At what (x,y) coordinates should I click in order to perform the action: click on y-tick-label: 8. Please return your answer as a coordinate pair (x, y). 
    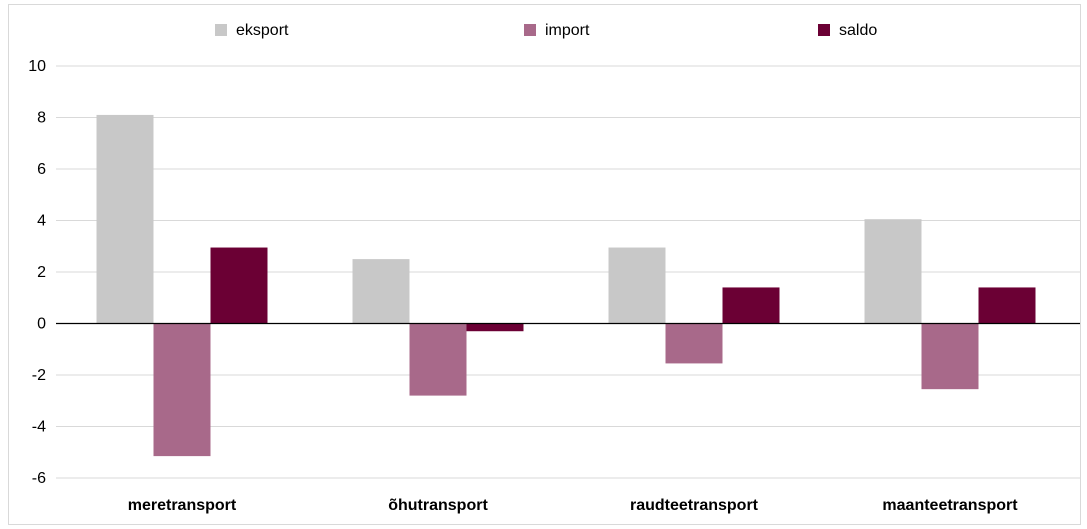
    Looking at the image, I should click on (41, 118).